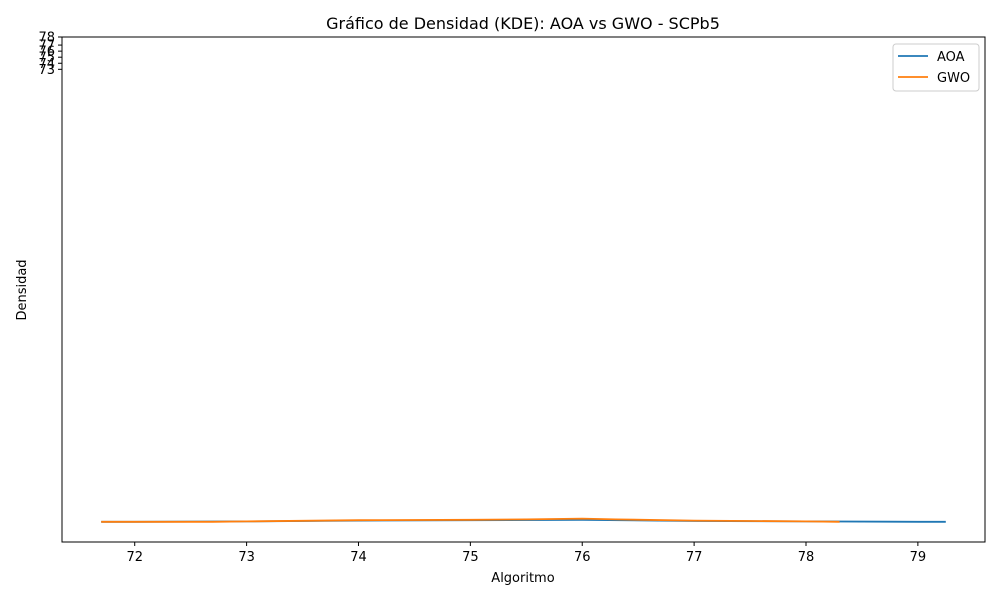  Describe the element at coordinates (246, 557) in the screenshot. I see `x-tick-label: 73` at that location.